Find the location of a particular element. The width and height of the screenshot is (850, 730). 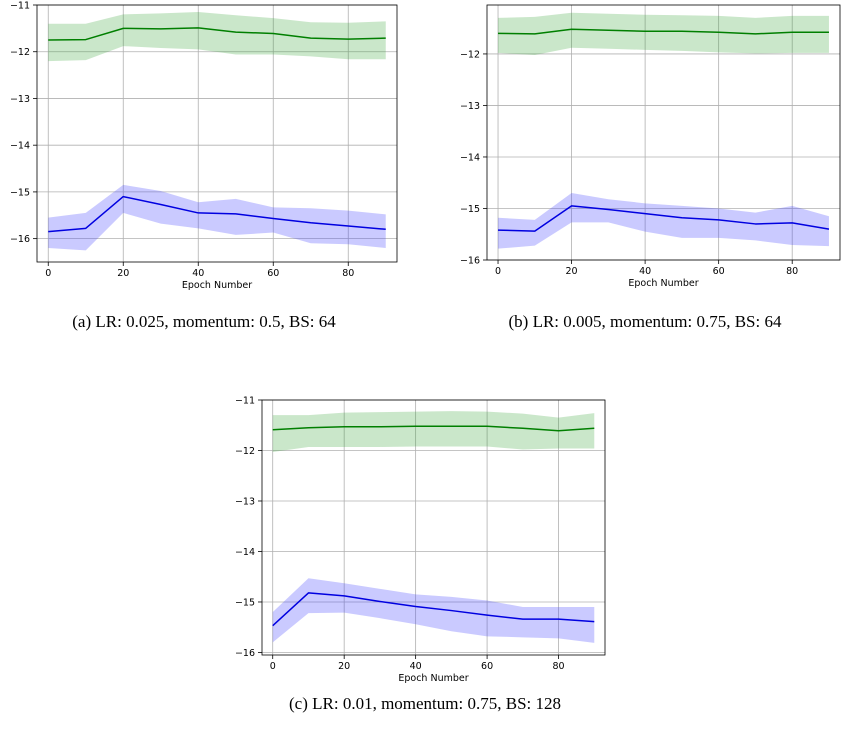

gridlines is located at coordinates (663, 133).